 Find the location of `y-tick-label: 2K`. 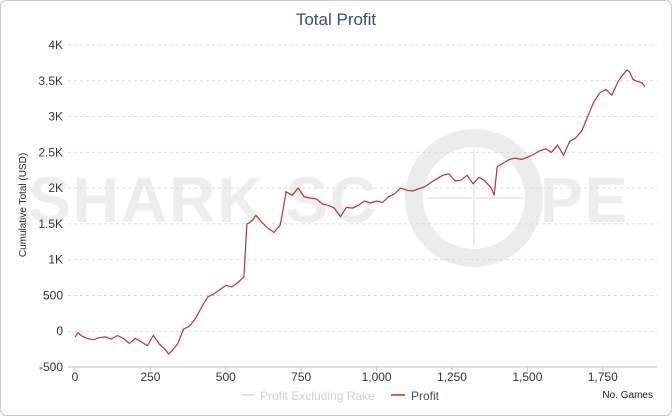

y-tick-label: 2K is located at coordinates (55, 188).